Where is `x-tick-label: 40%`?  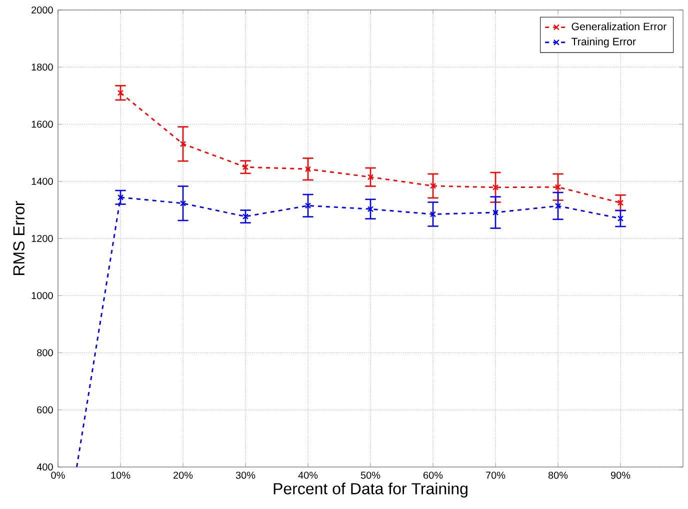
x-tick-label: 40% is located at coordinates (308, 475).